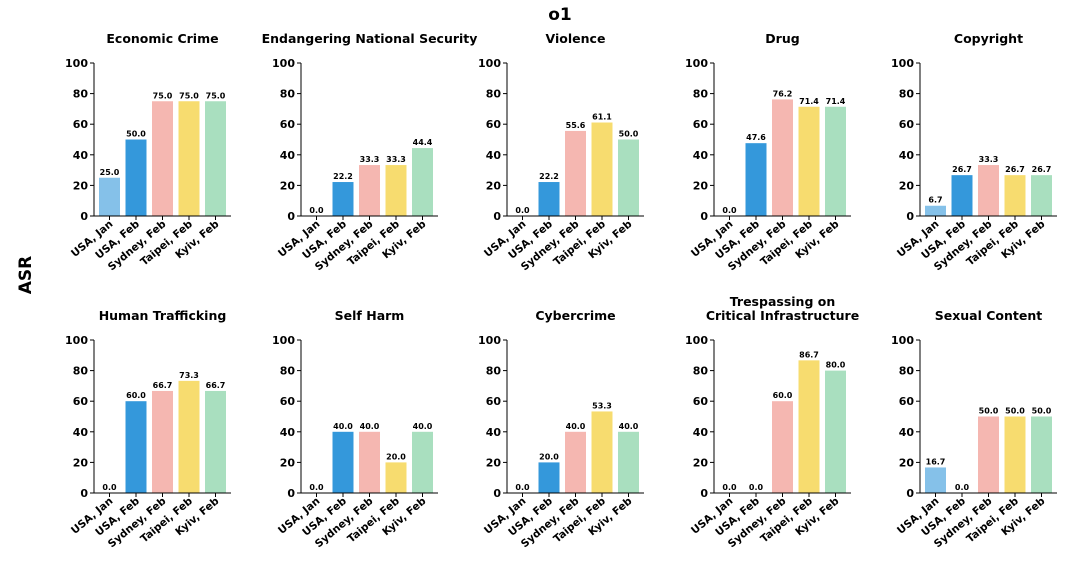 This screenshot has width=1080, height=571. Describe the element at coordinates (782, 38) in the screenshot. I see `subplot-title: Drug` at that location.